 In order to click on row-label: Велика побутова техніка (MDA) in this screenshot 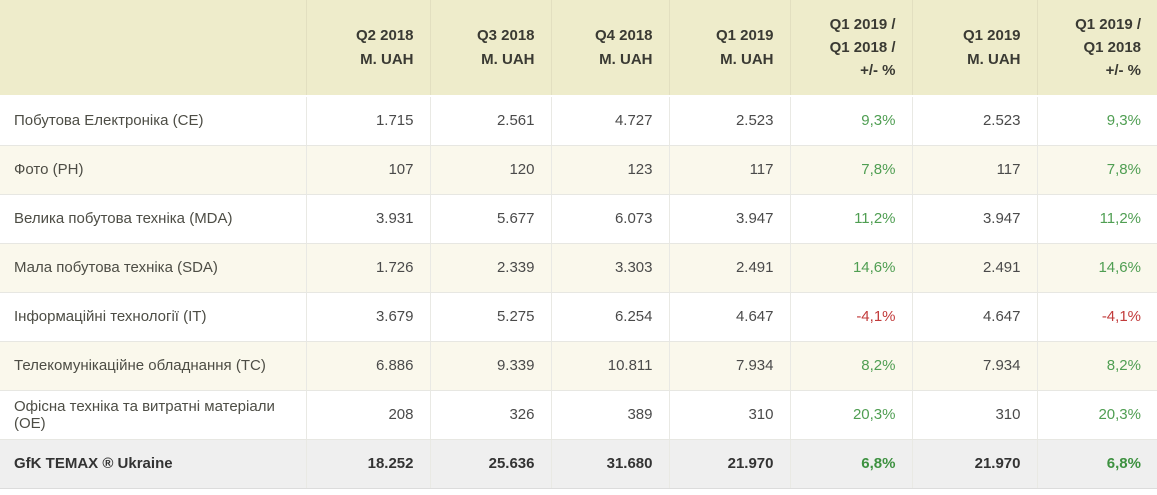, I will do `click(153, 219)`.